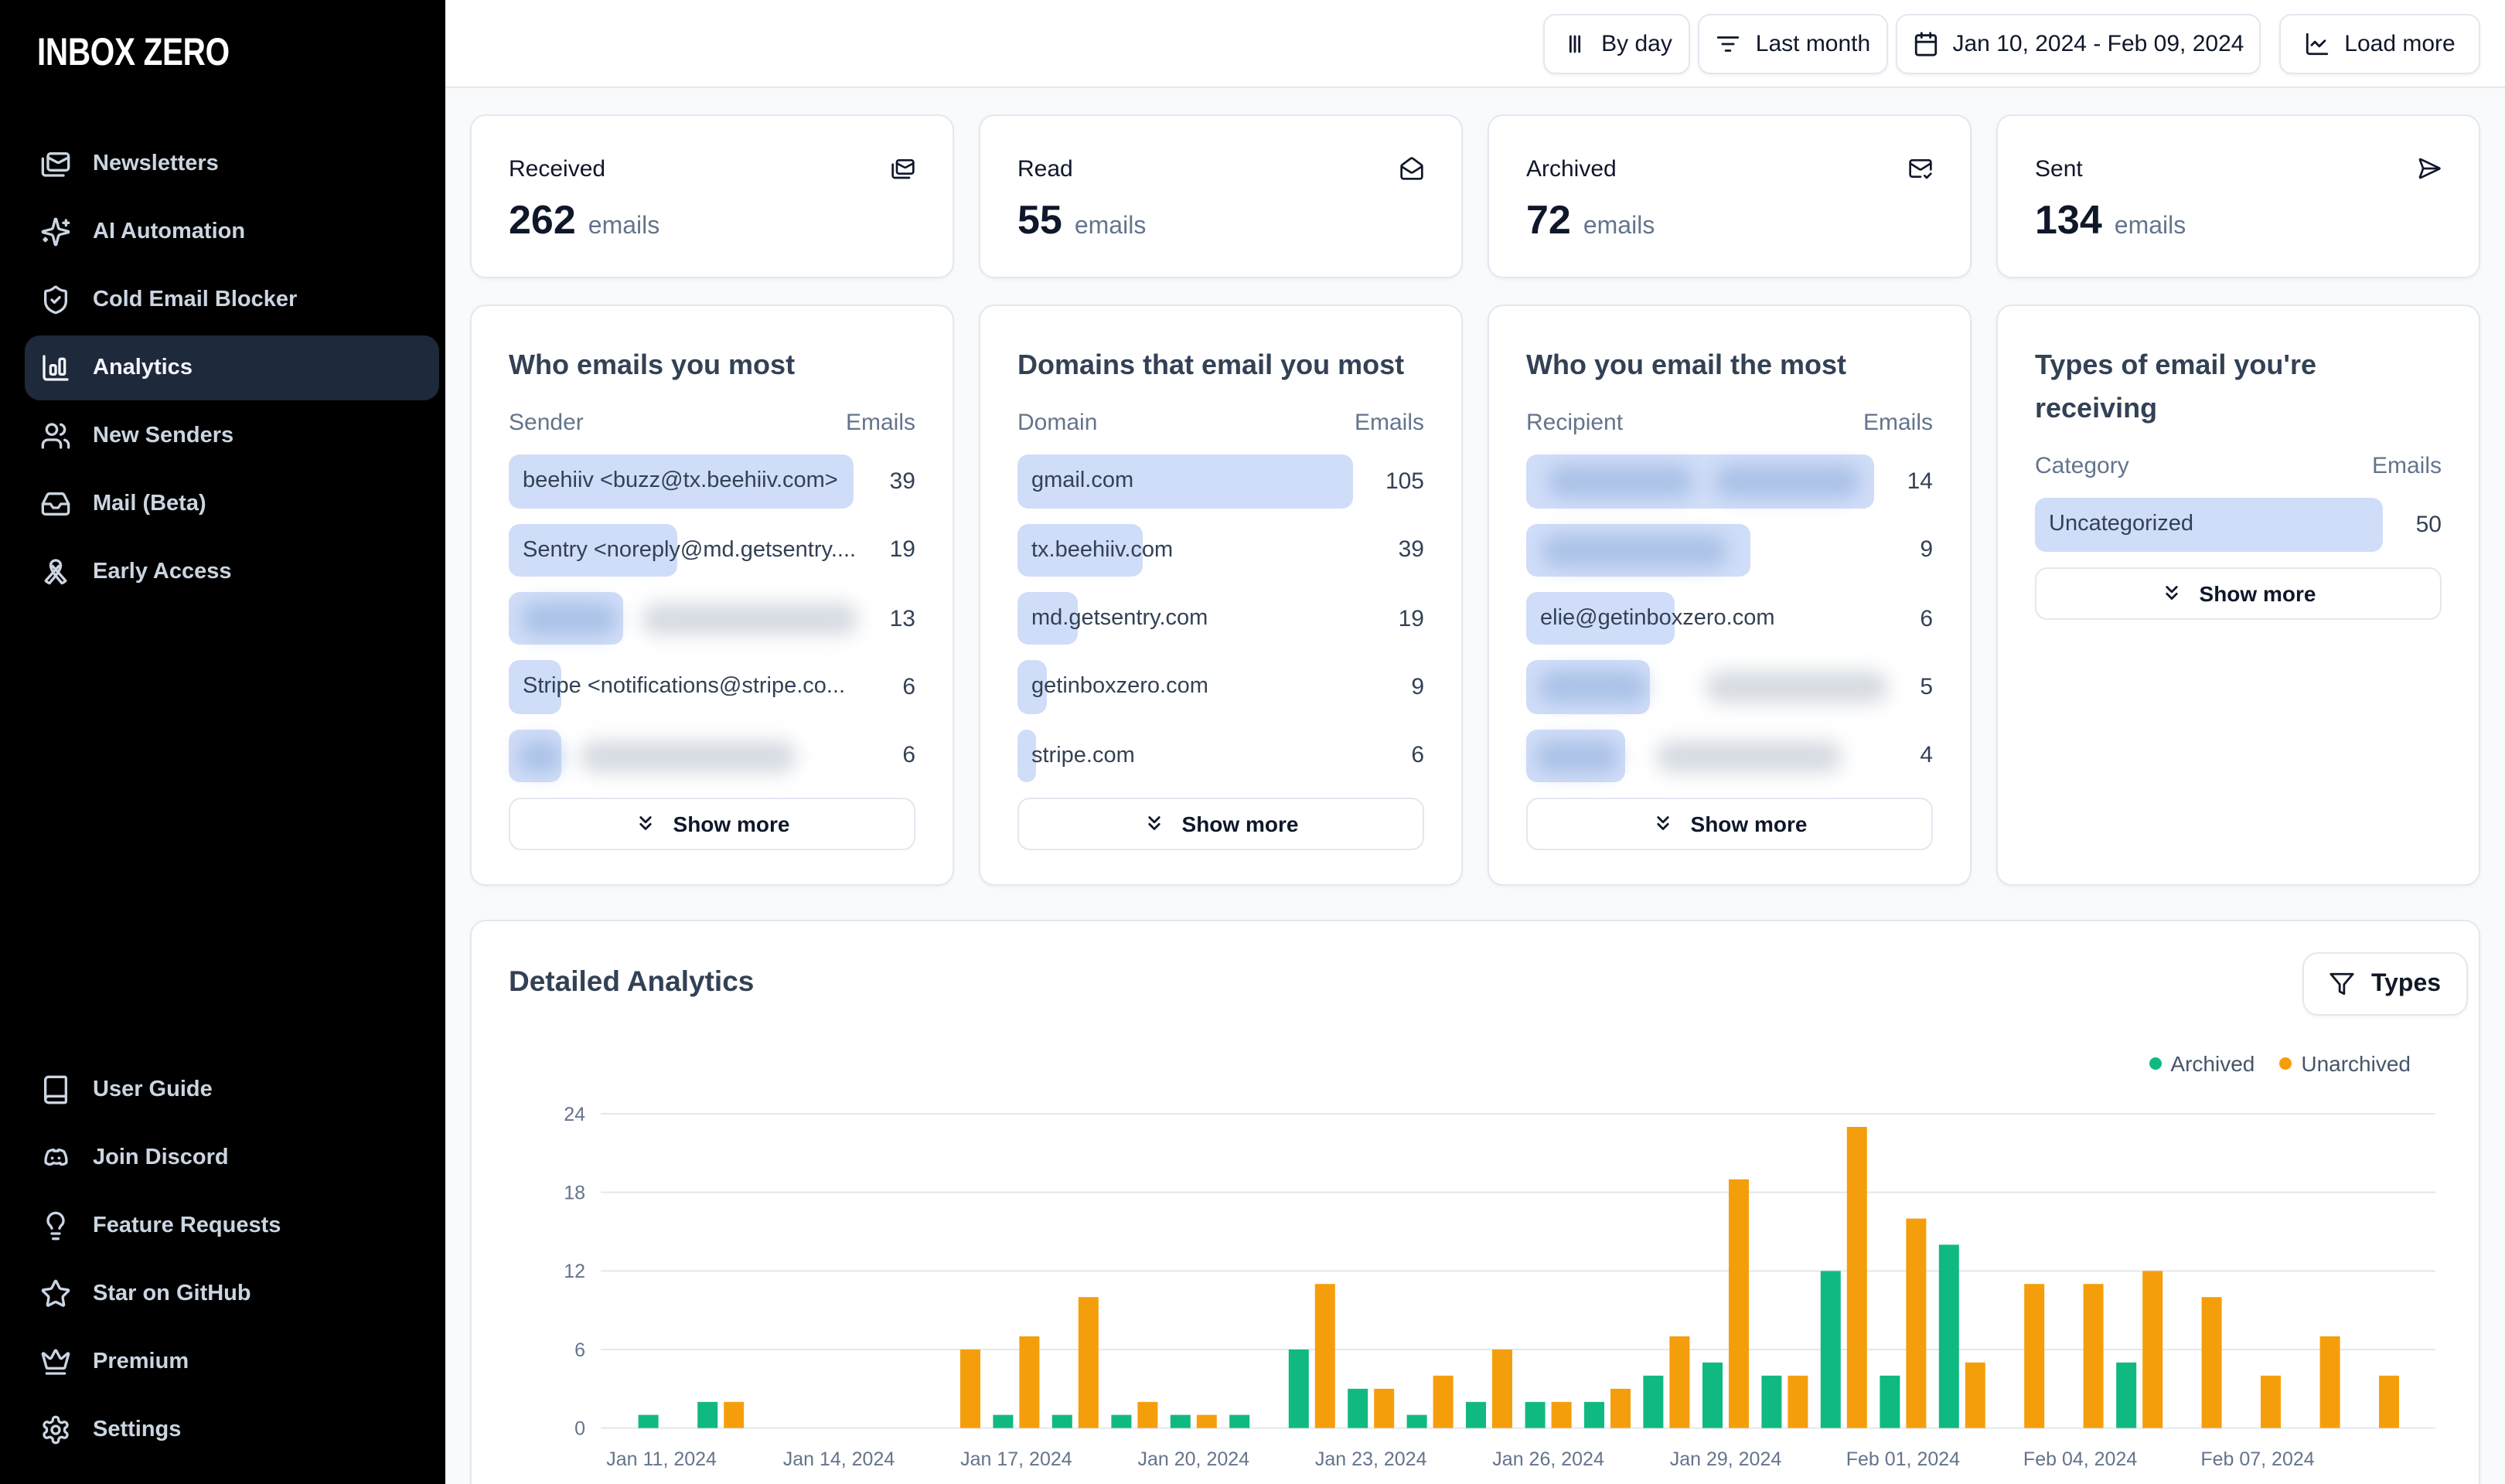 The height and width of the screenshot is (1484, 2505). I want to click on svg-text: Jan 17, 2024, so click(1016, 1459).